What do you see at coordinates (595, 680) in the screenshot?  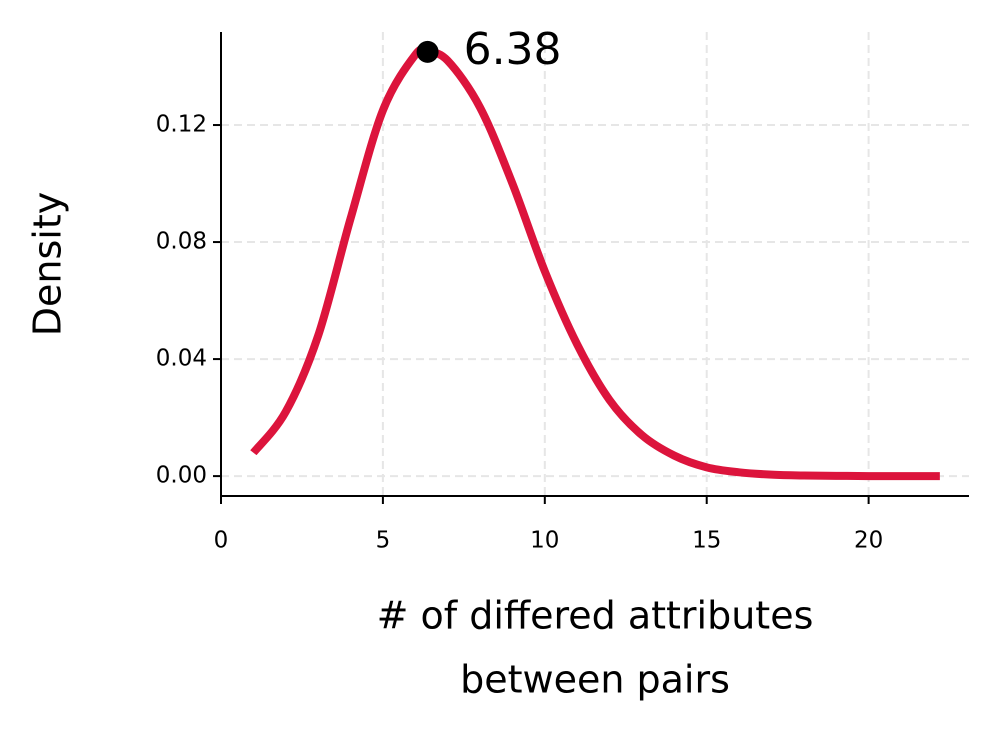 I see `x-axis-label: between pairs` at bounding box center [595, 680].